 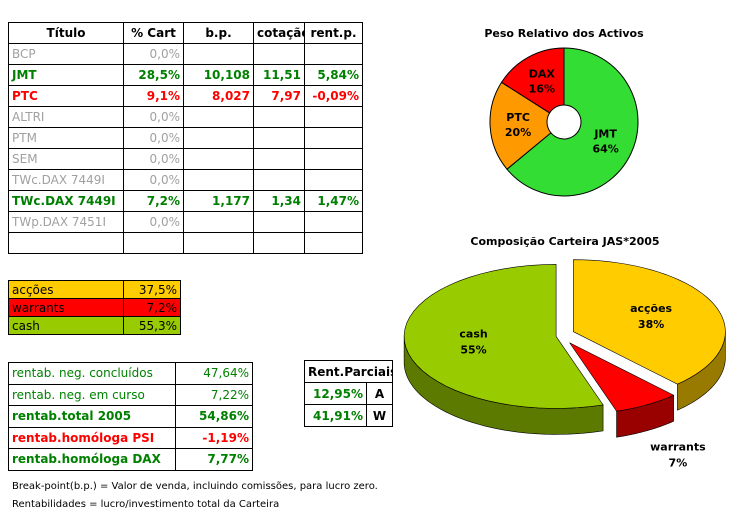 I want to click on table-row: PTM 0,0%, so click(x=185, y=138).